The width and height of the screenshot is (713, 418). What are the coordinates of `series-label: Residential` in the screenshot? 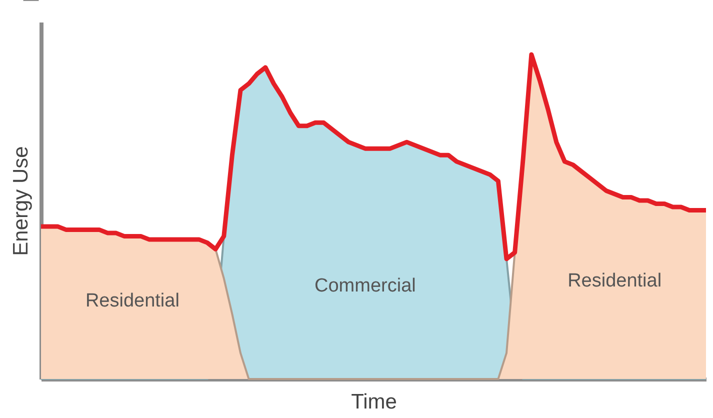 It's located at (615, 281).